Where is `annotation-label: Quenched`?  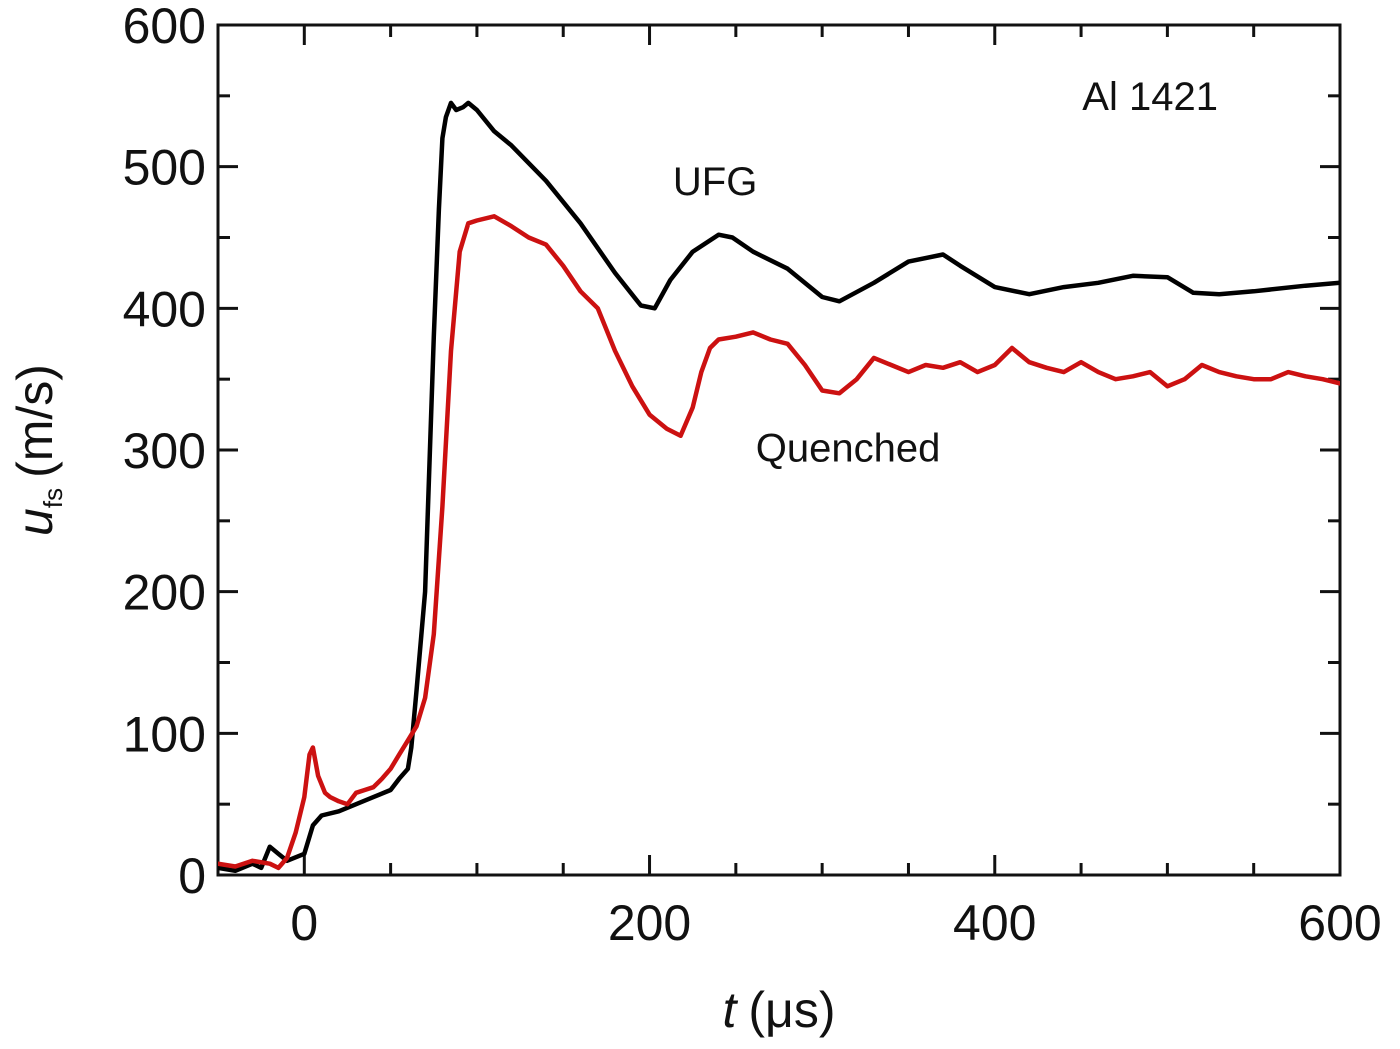 annotation-label: Quenched is located at coordinates (848, 448).